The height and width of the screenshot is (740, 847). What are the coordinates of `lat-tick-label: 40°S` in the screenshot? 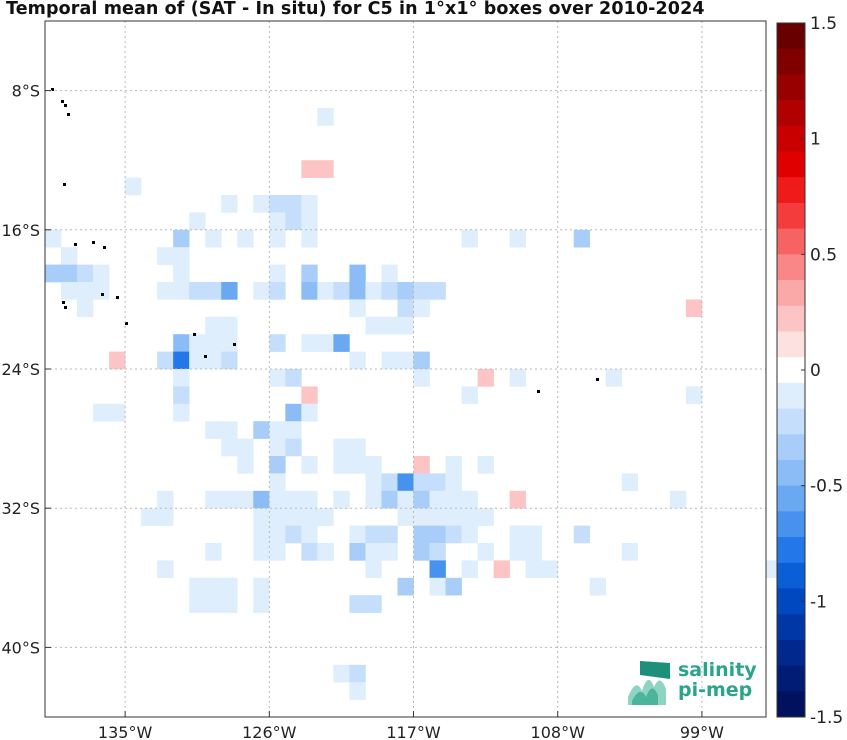 It's located at (20, 647).